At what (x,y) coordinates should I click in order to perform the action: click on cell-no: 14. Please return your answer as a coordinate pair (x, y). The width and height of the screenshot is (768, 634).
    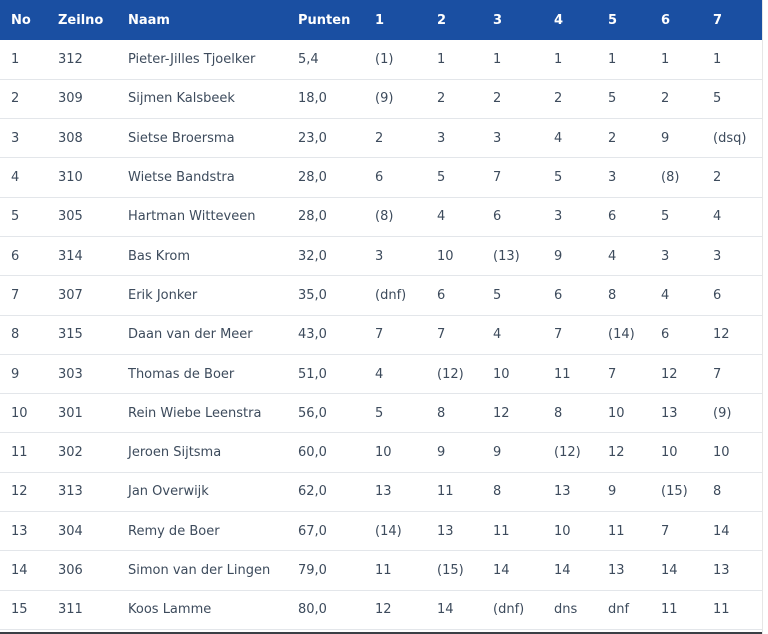
    Looking at the image, I should click on (19, 570).